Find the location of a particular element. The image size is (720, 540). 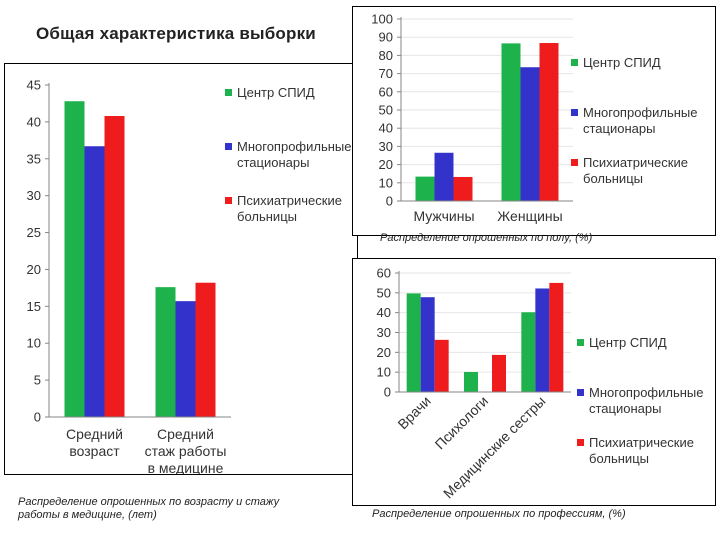

profession-category-label: Врачи is located at coordinates (413, 412).